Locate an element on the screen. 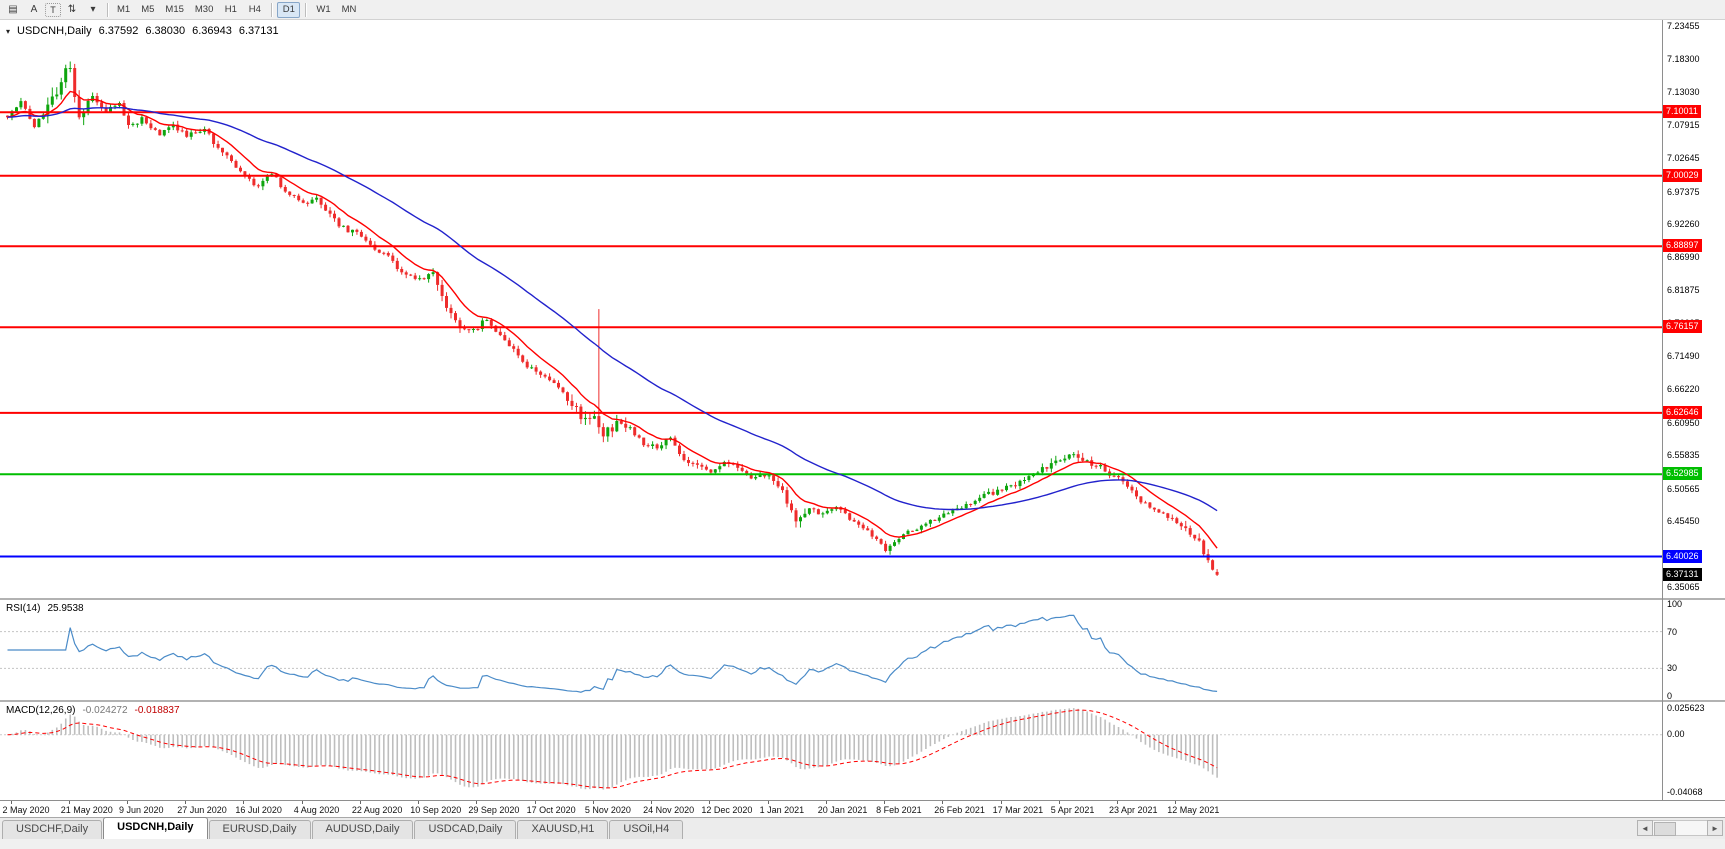 Image resolution: width=1725 pixels, height=849 pixels. timeframe-M5: M5 is located at coordinates (148, 9).